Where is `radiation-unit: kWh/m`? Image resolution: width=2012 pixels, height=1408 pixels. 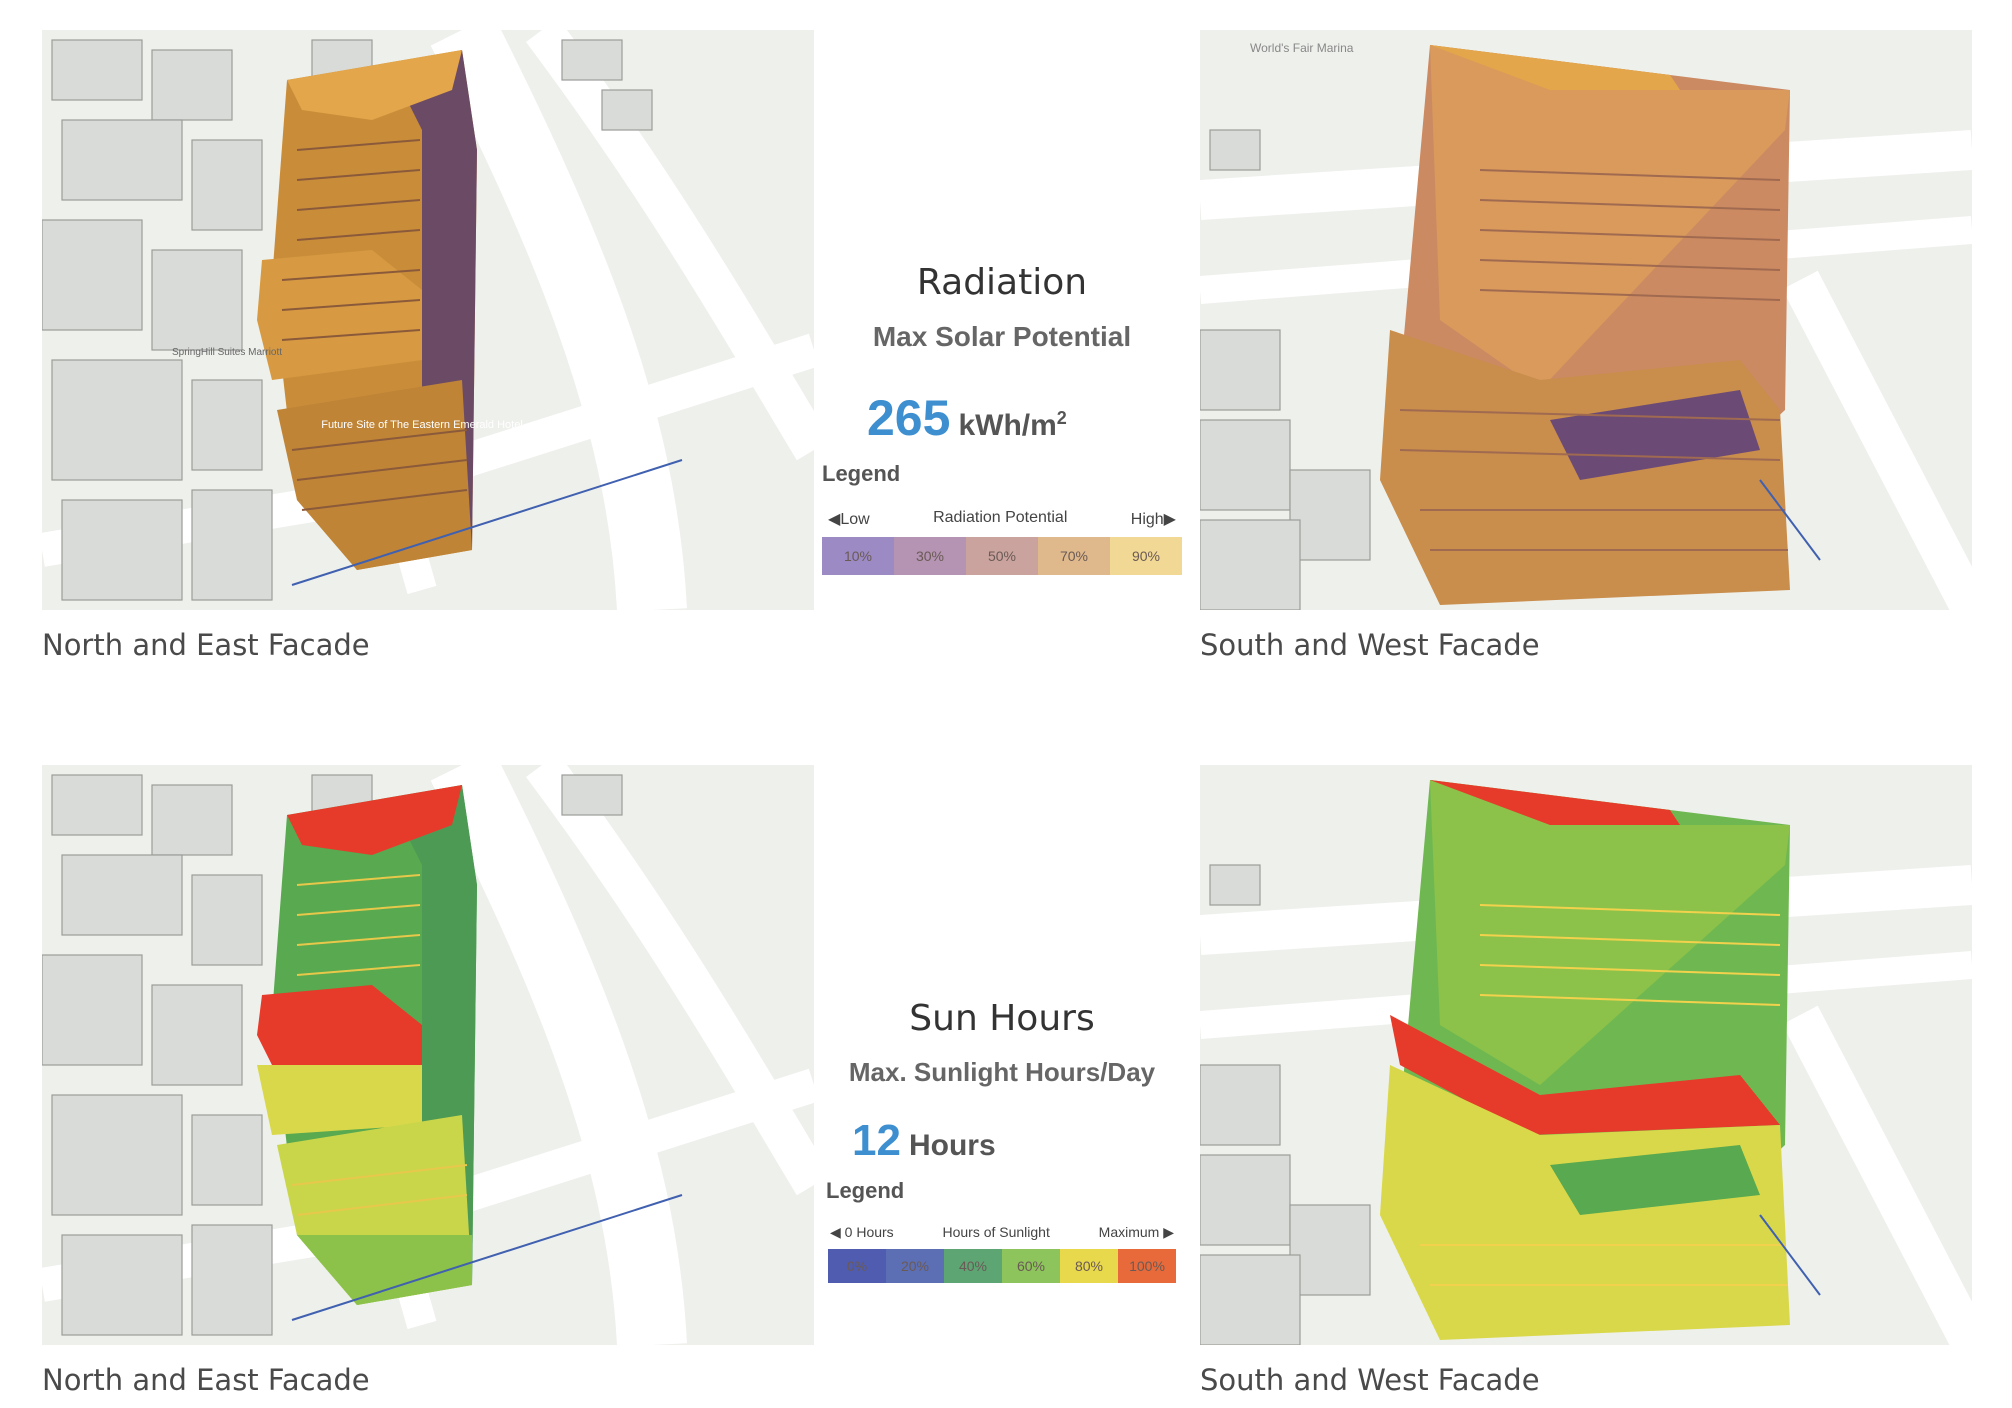 radiation-unit: kWh/m is located at coordinates (1007, 425).